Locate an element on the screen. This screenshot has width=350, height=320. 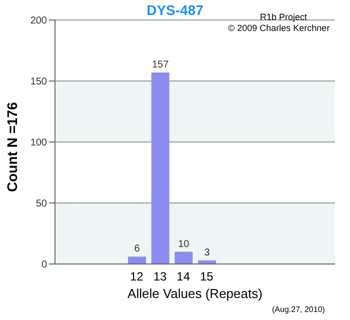
x-axis-title: Allele Values (Repeats) is located at coordinates (195, 293).